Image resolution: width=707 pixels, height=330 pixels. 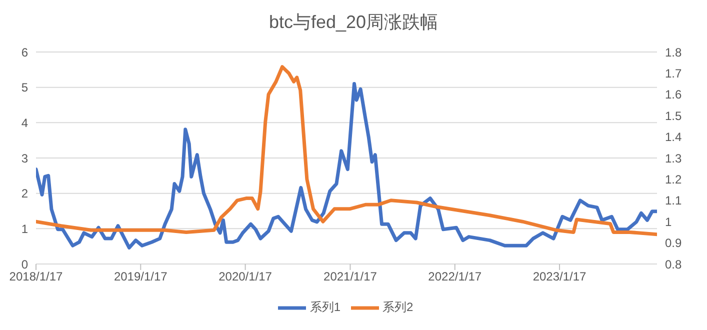 What do you see at coordinates (673, 179) in the screenshot?
I see `y2-tick-label: 1.2` at bounding box center [673, 179].